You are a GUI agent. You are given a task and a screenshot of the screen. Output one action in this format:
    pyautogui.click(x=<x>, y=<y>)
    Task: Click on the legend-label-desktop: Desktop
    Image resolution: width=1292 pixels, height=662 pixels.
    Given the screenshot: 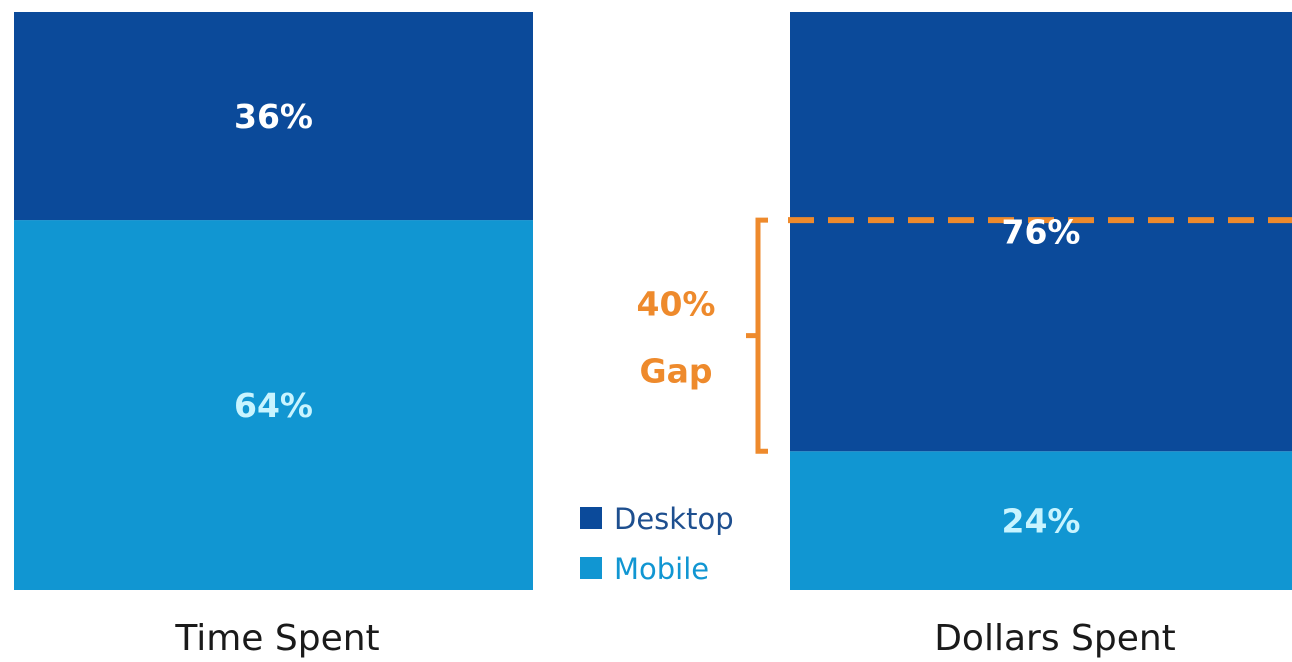 What is the action you would take?
    pyautogui.click(x=674, y=519)
    